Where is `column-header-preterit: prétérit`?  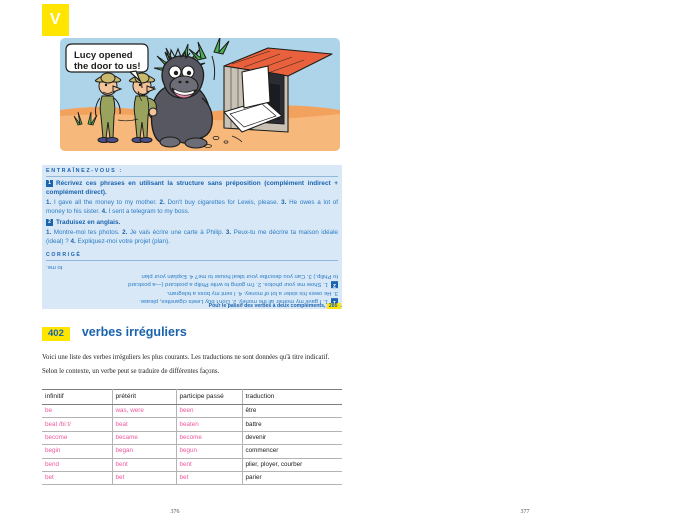 column-header-preterit: prétérit is located at coordinates (144, 397).